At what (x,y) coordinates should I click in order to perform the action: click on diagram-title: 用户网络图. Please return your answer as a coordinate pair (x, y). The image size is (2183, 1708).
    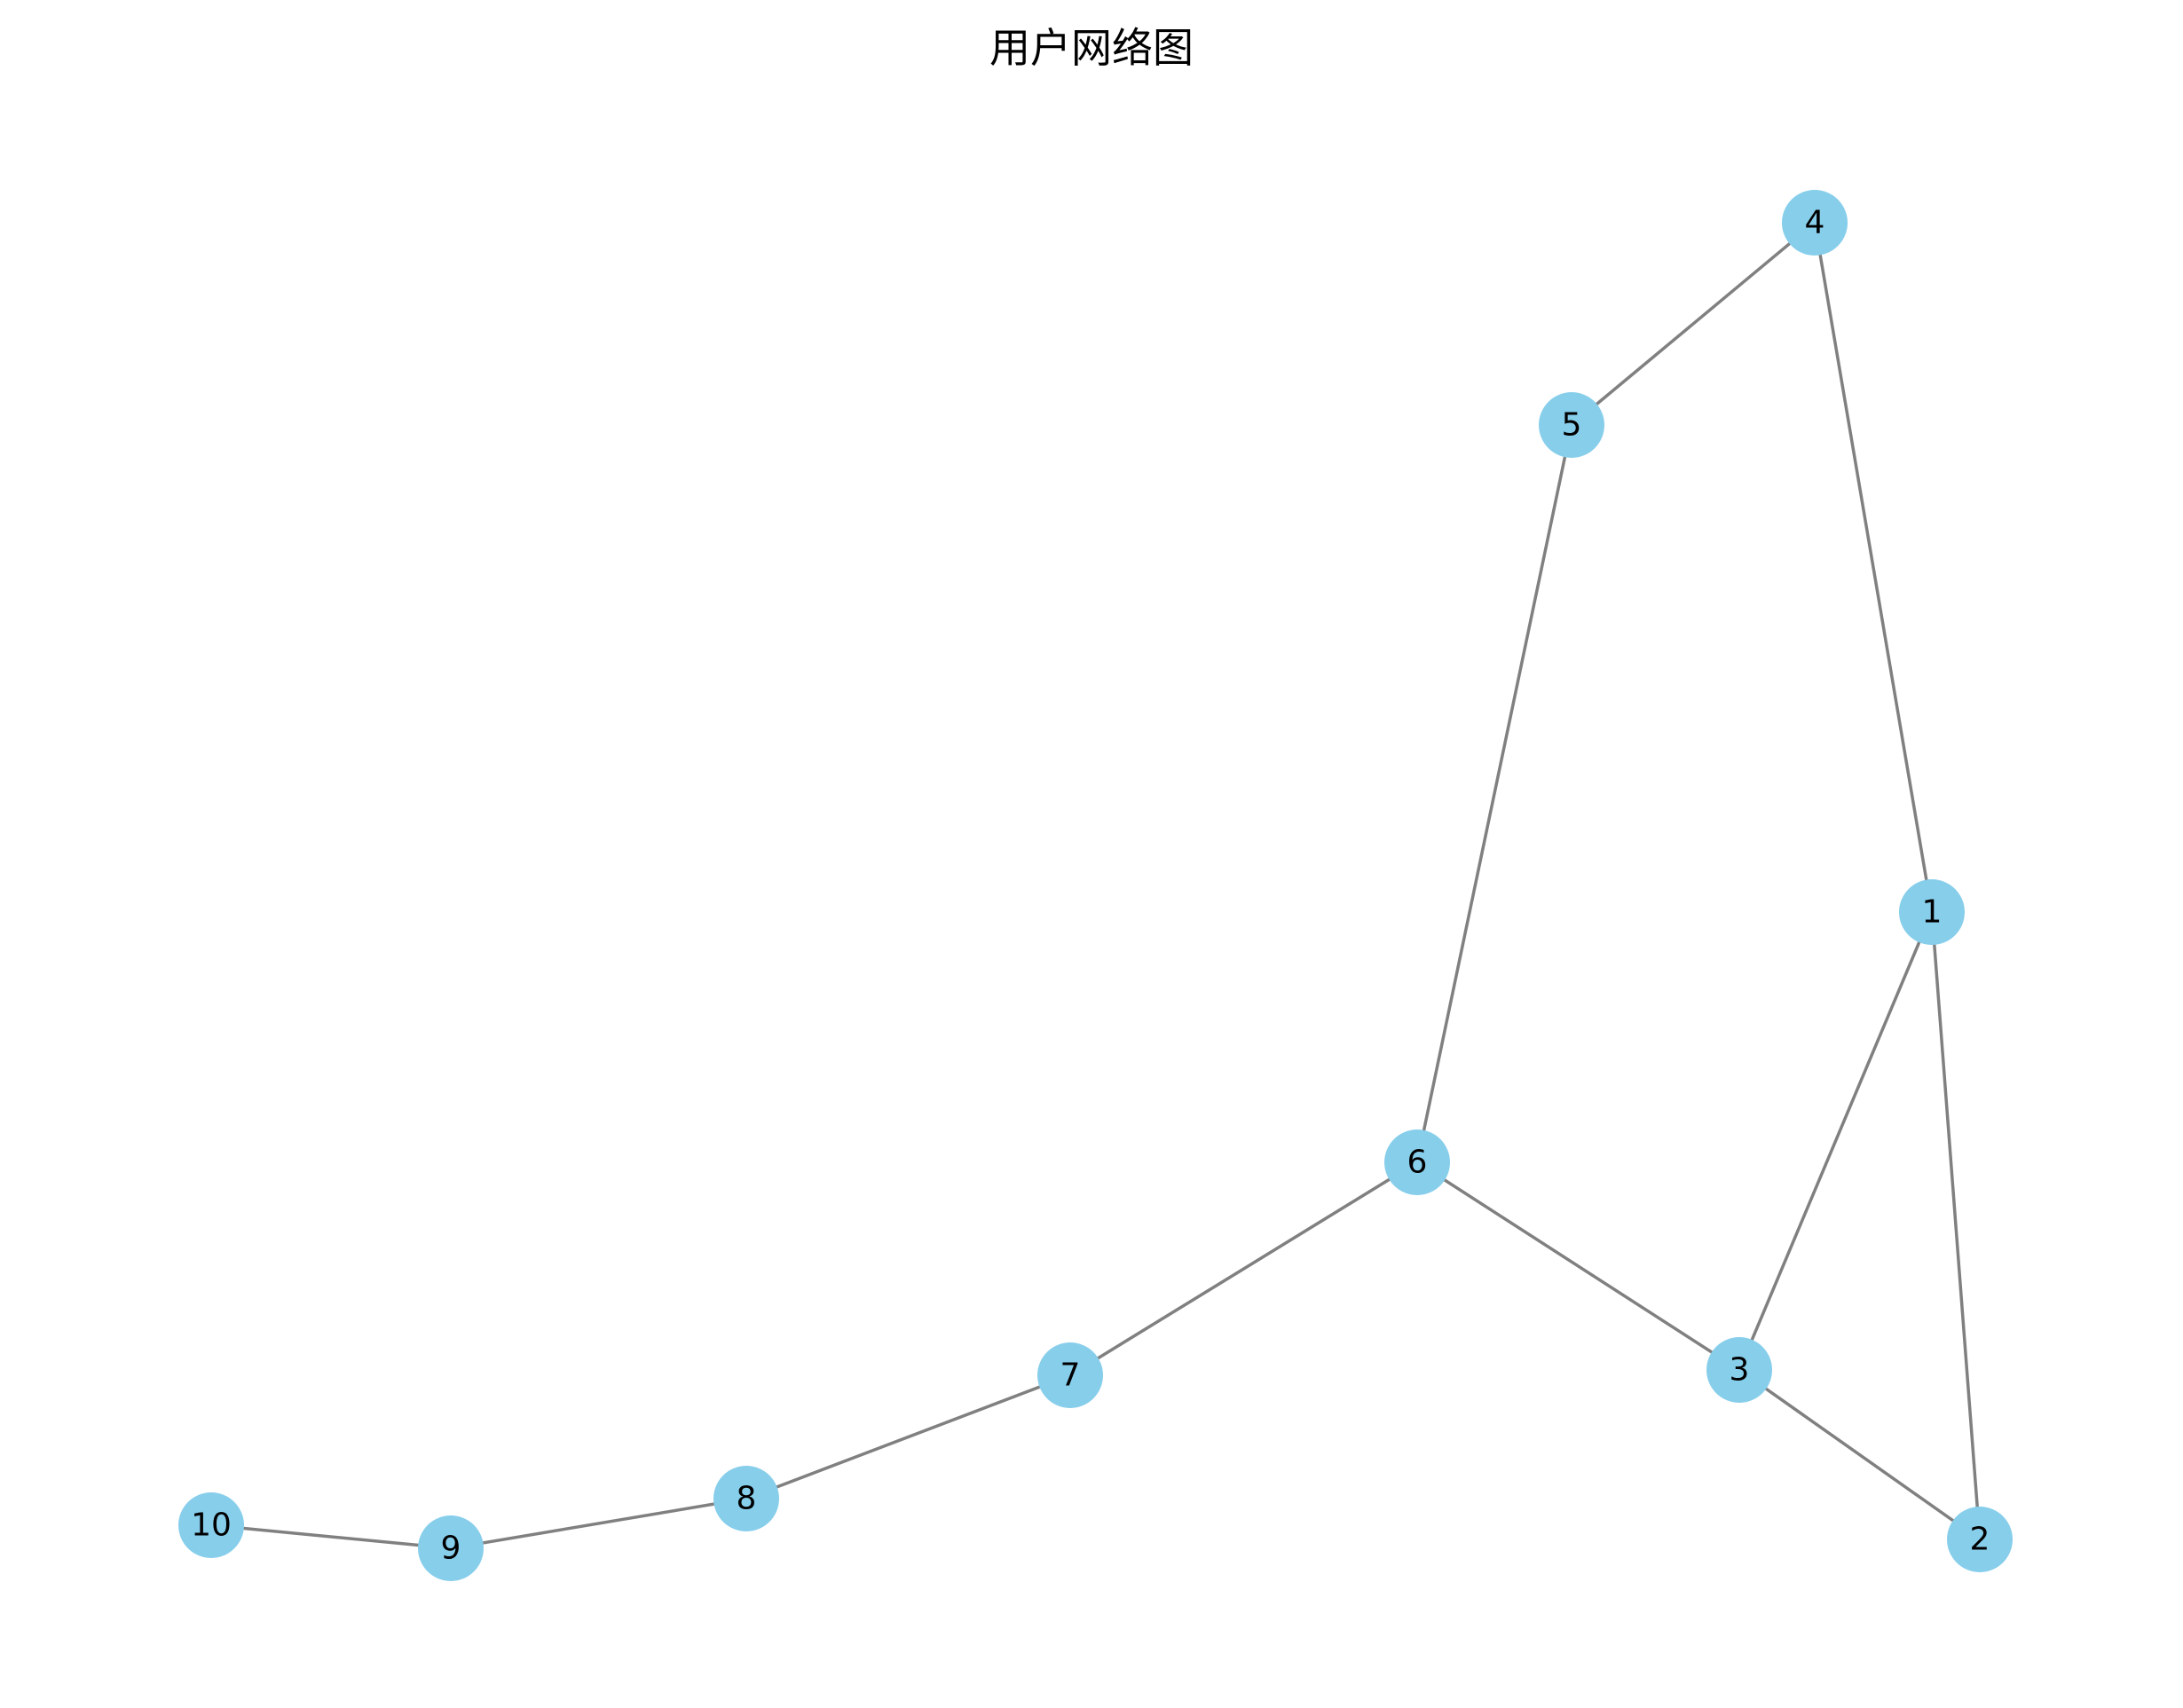
    Looking at the image, I should click on (1091, 48).